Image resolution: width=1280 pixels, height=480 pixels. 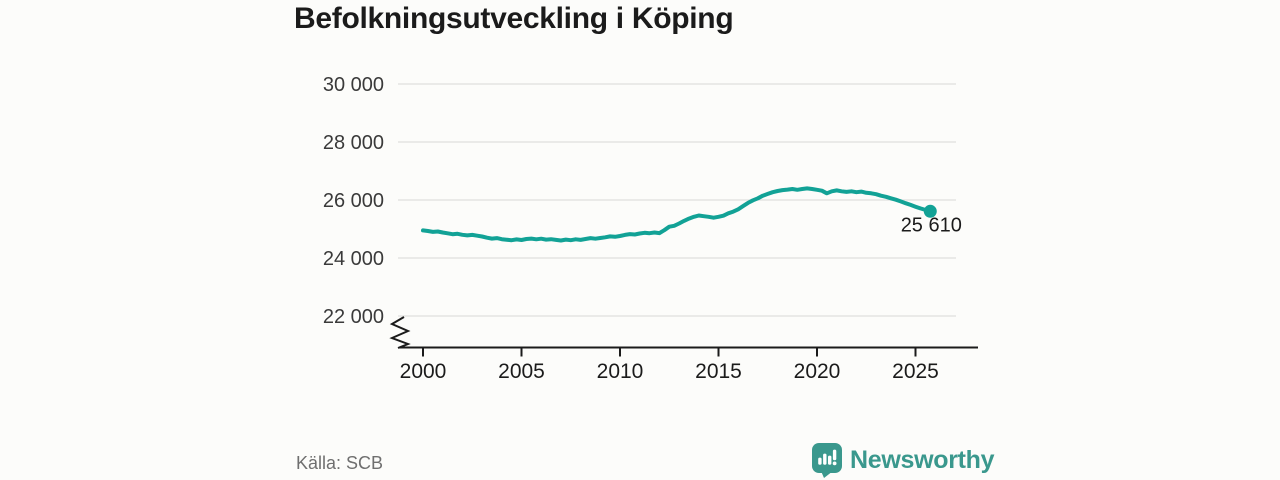 I want to click on y-tick-label: 22 000, so click(x=353, y=317).